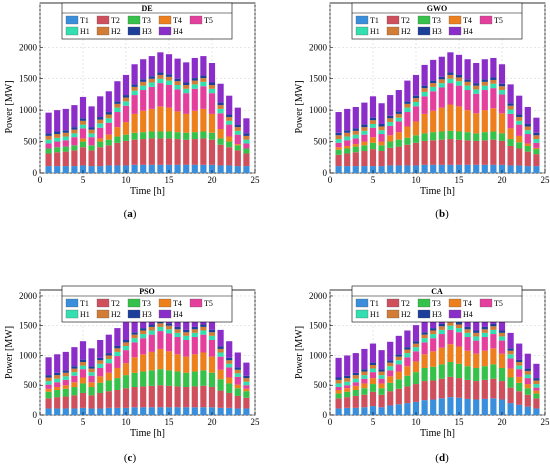 The image size is (550, 466). What do you see at coordinates (31, 142) in the screenshot?
I see `y-tick-label: 500` at bounding box center [31, 142].